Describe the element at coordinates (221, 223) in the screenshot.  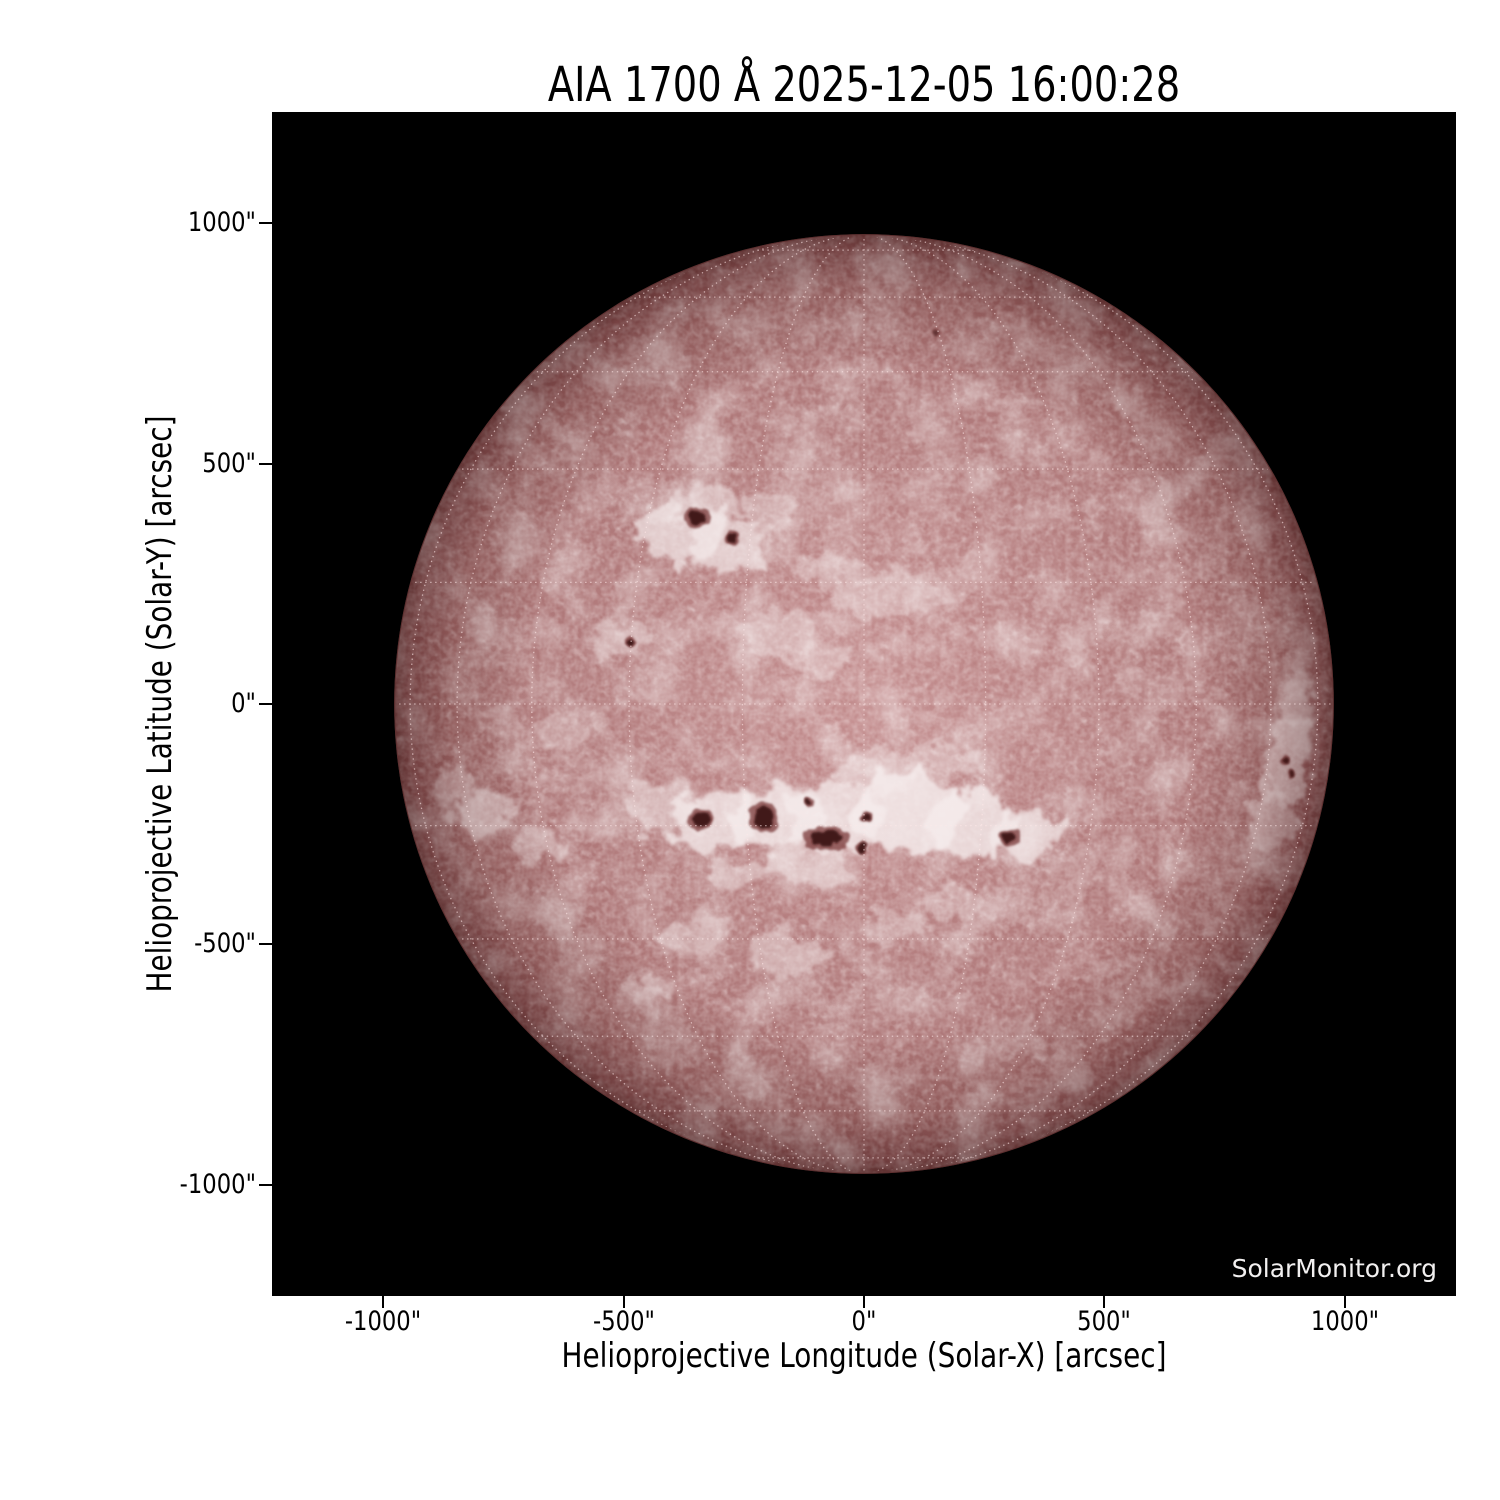
I see `y-tick-label: 1000"` at that location.